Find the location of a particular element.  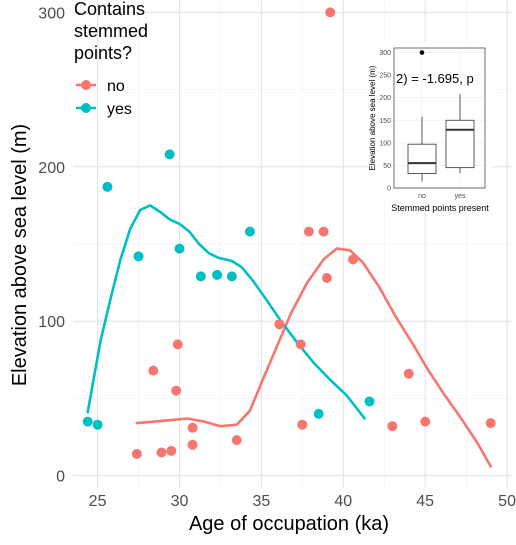

x-tick-label: 45 is located at coordinates (425, 501).